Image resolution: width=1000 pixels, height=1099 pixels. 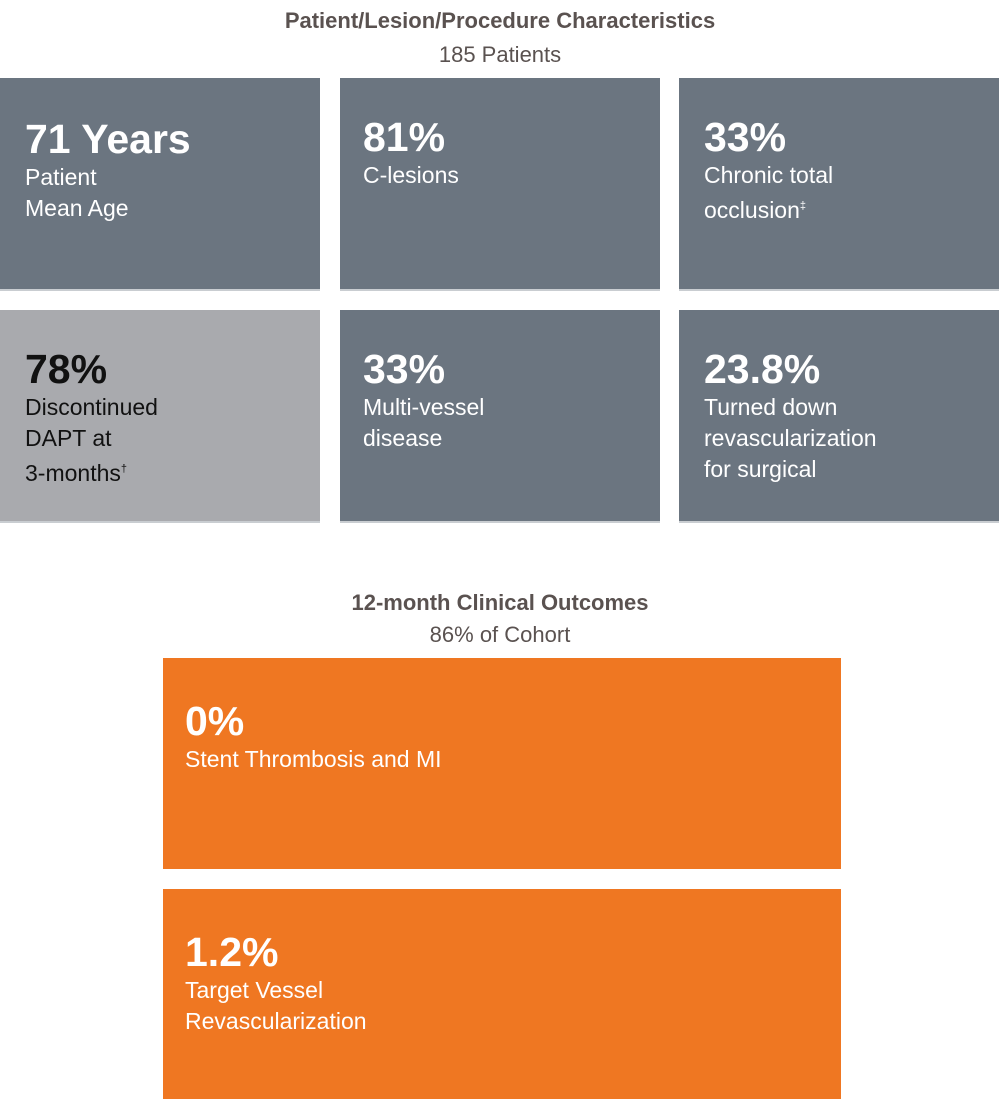 I want to click on tile-label: Discontinued DAPT at 3-months, so click(x=91, y=440).